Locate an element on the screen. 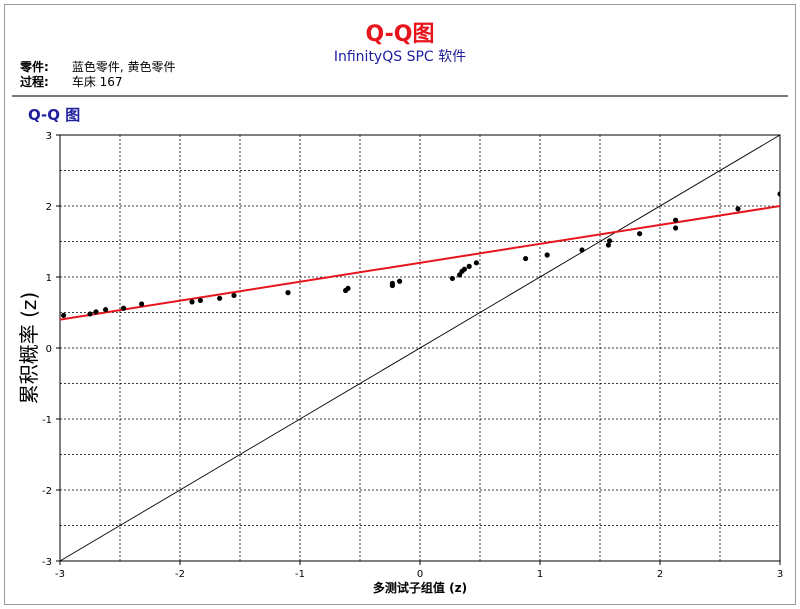 The image size is (800, 609). part-value: 蓝色零件, 黄色零件 is located at coordinates (123, 67).